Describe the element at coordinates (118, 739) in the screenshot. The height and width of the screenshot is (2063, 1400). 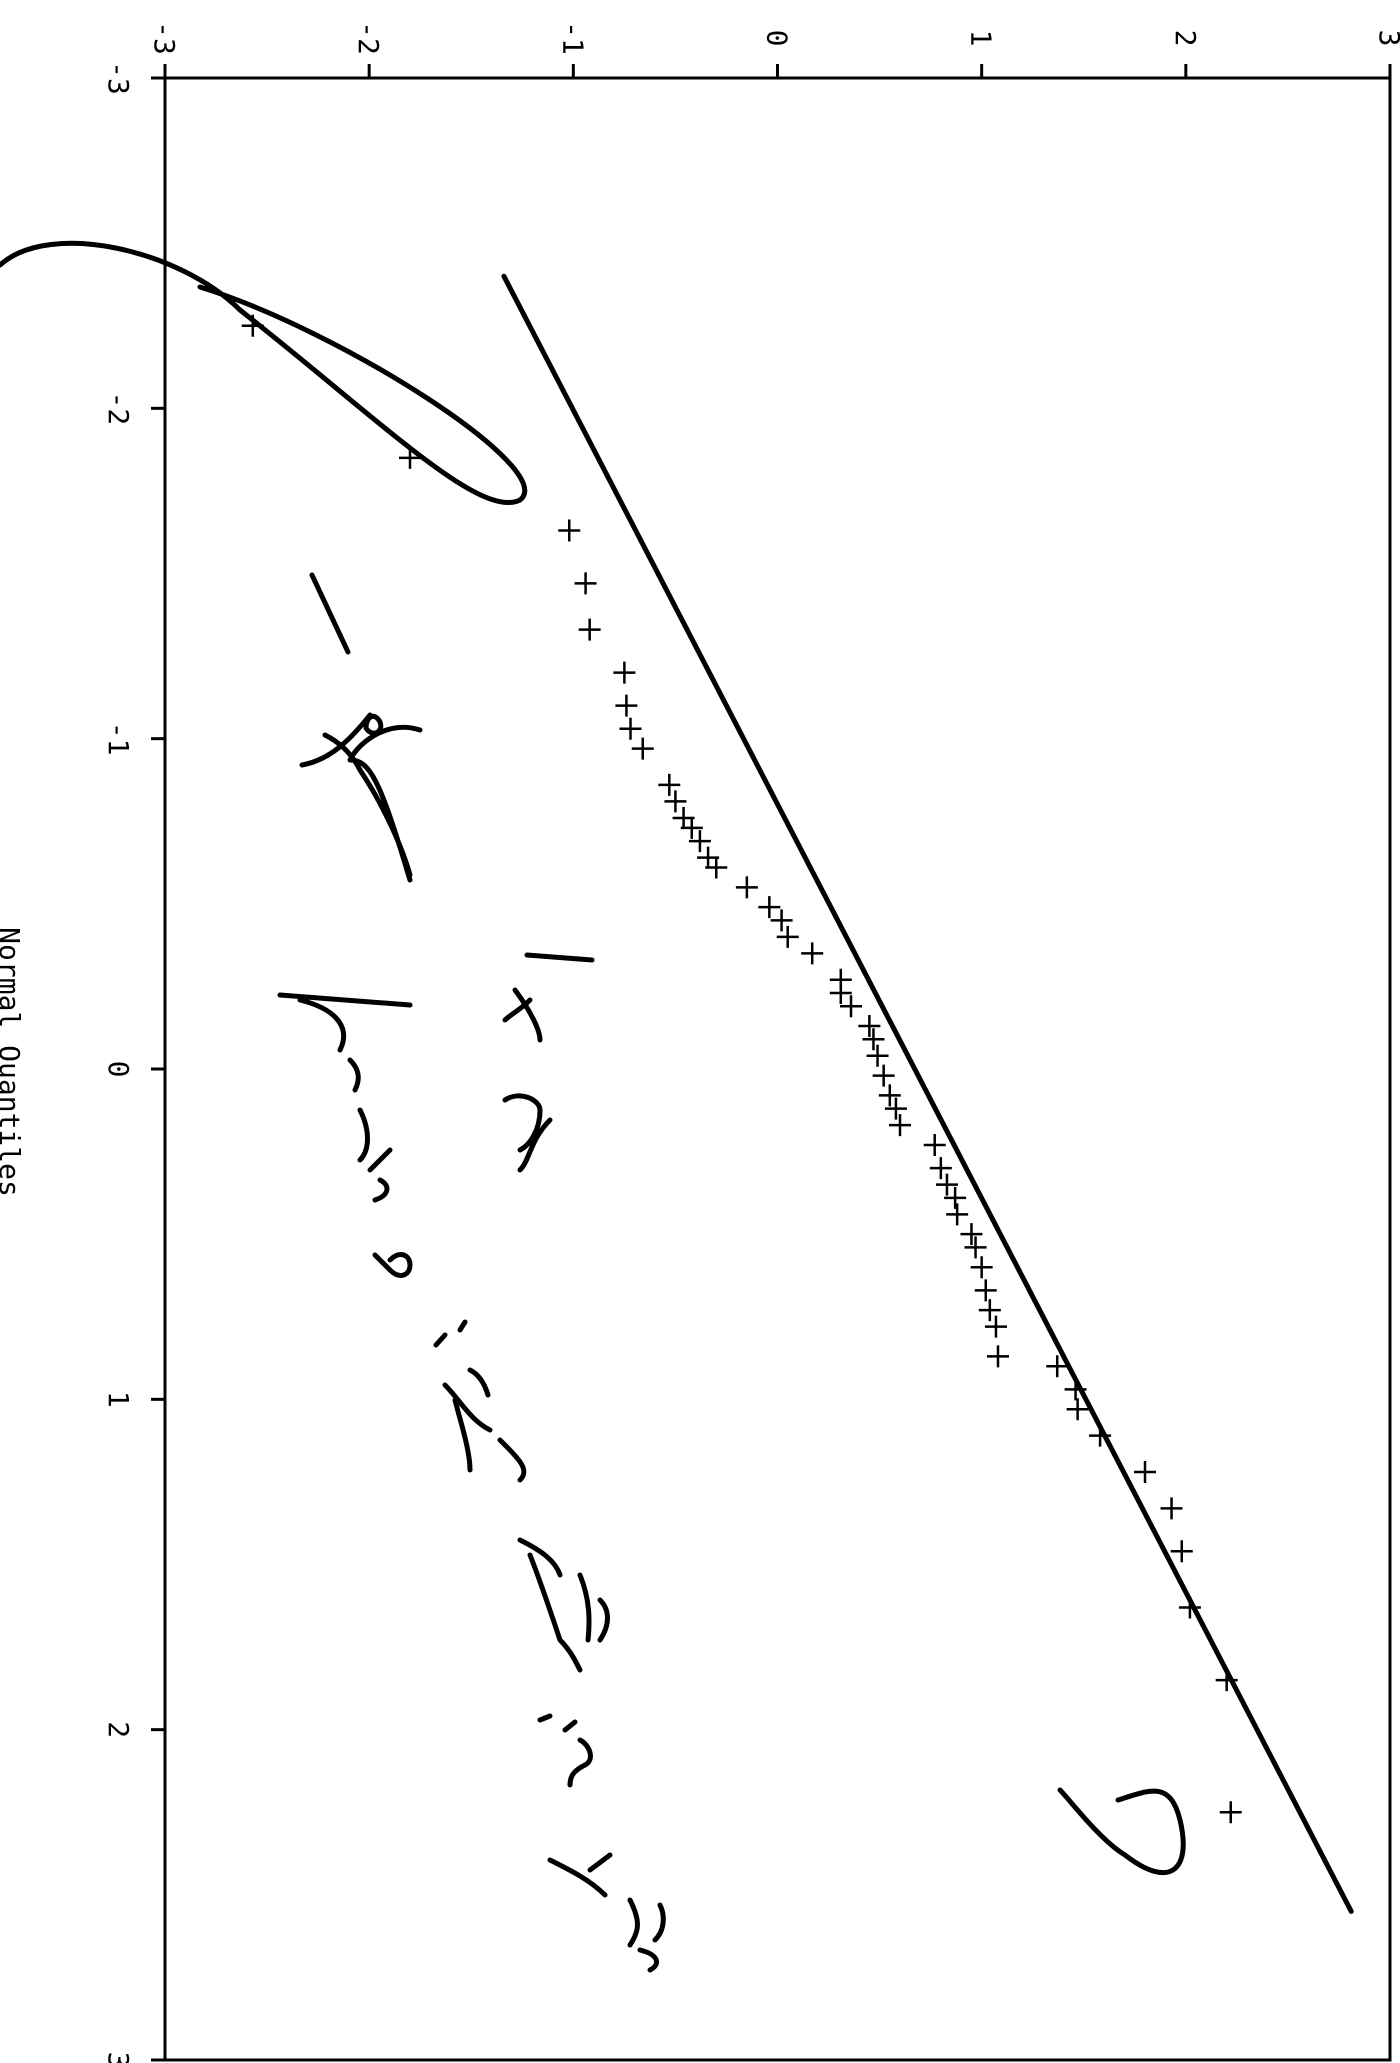
I see `x-tick-label: -1` at that location.